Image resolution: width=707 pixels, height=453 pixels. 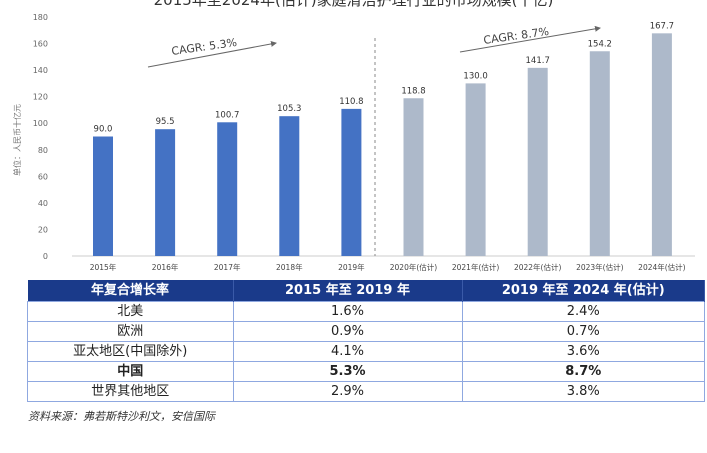 What do you see at coordinates (538, 61) in the screenshot?
I see `data-label: 141.7` at bounding box center [538, 61].